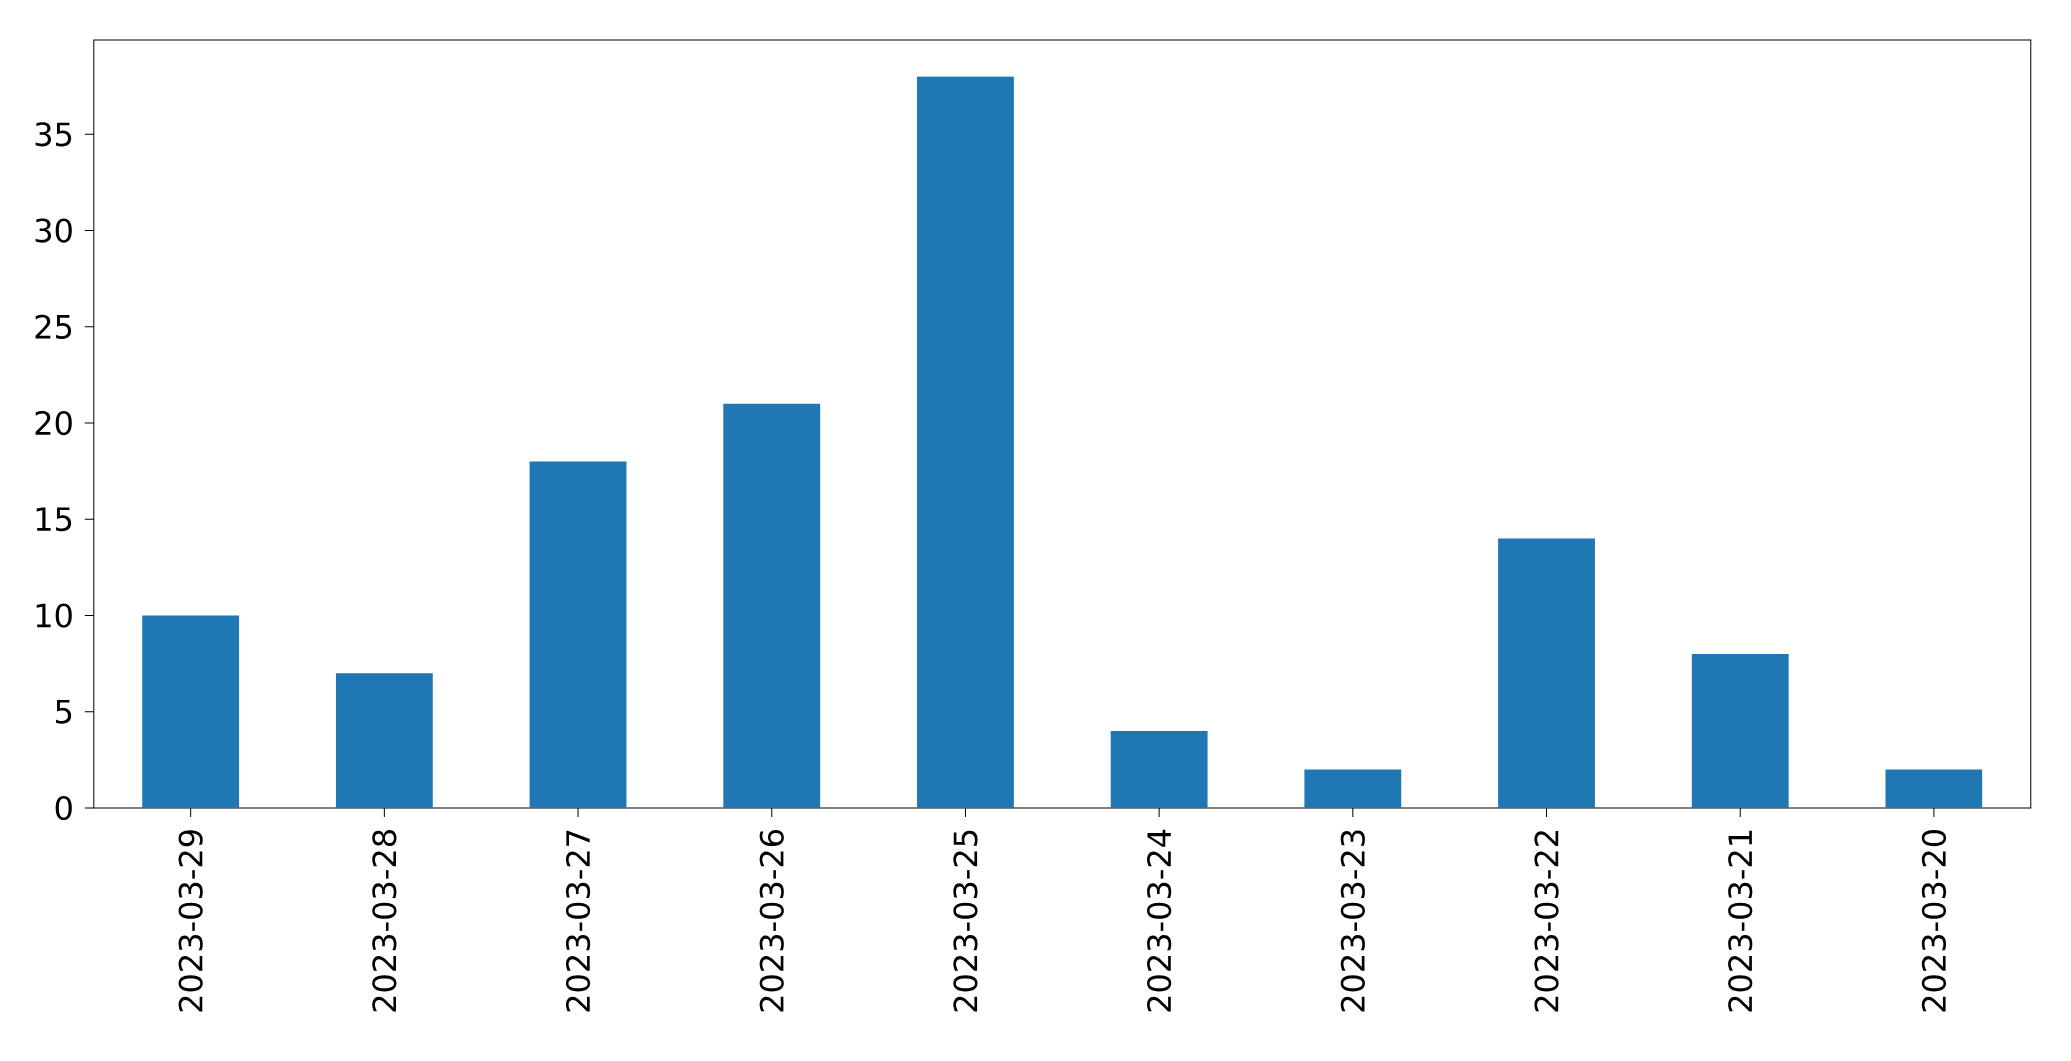  What do you see at coordinates (1934, 921) in the screenshot?
I see `x-tick-label: 2023-03-20` at bounding box center [1934, 921].